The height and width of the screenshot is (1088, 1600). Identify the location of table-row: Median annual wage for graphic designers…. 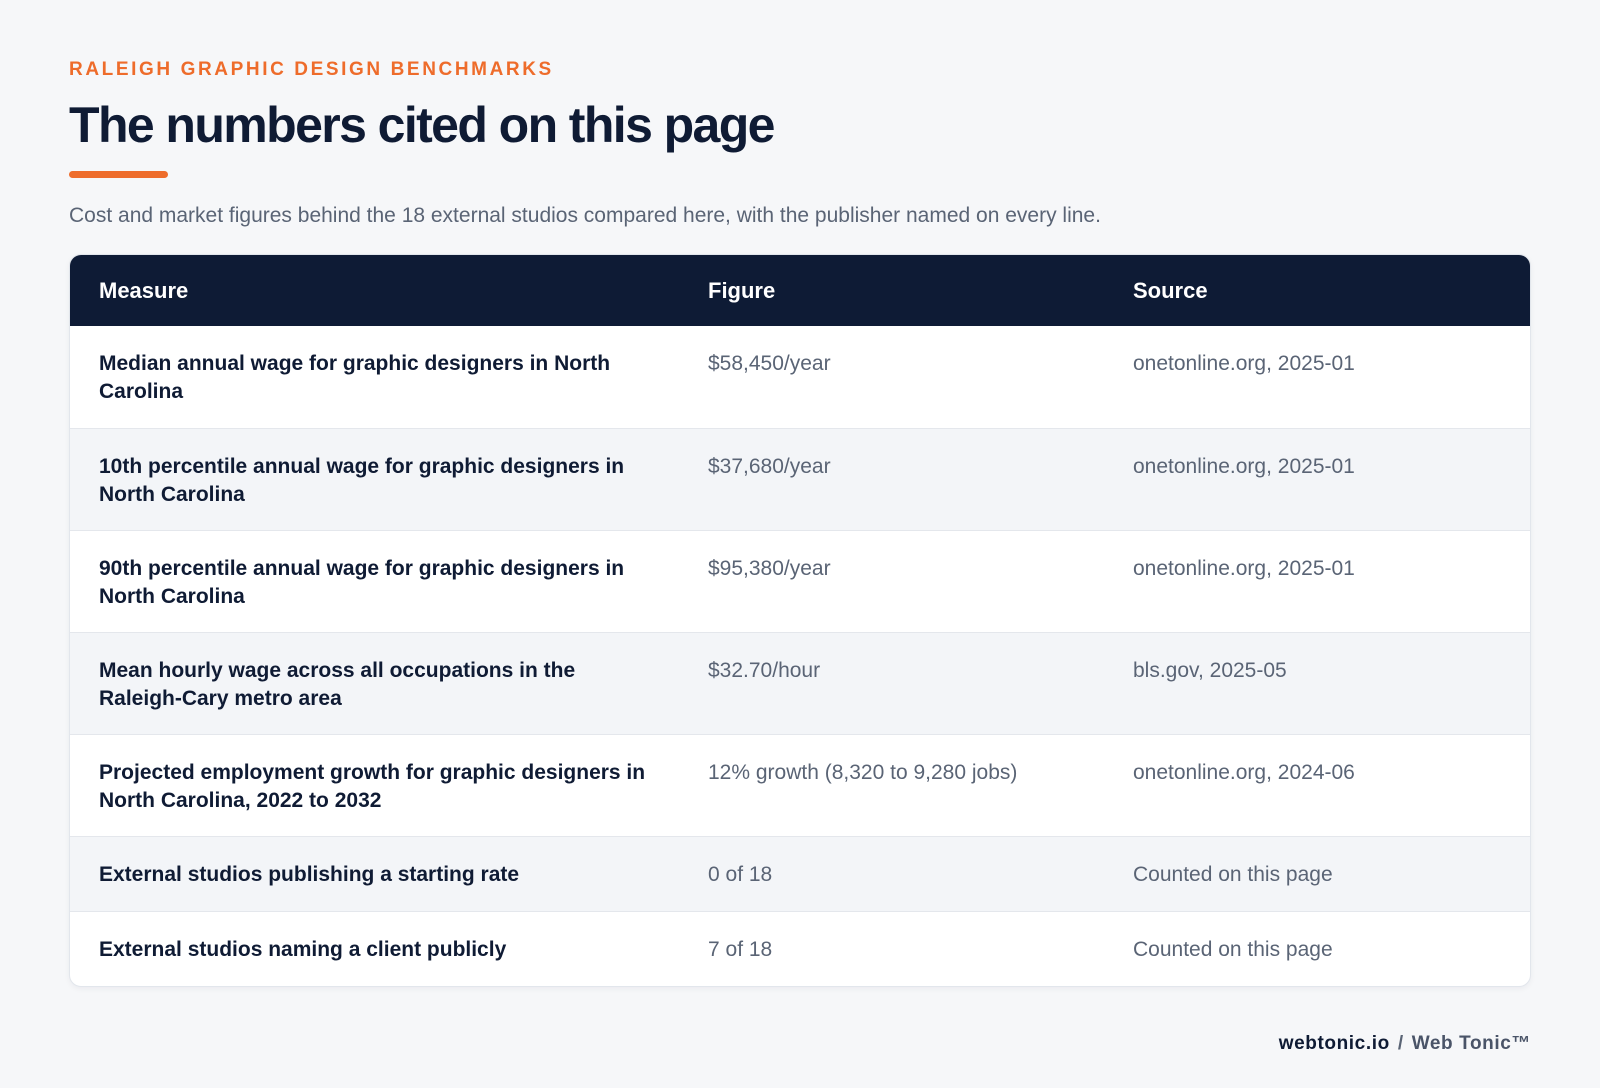
(800, 377).